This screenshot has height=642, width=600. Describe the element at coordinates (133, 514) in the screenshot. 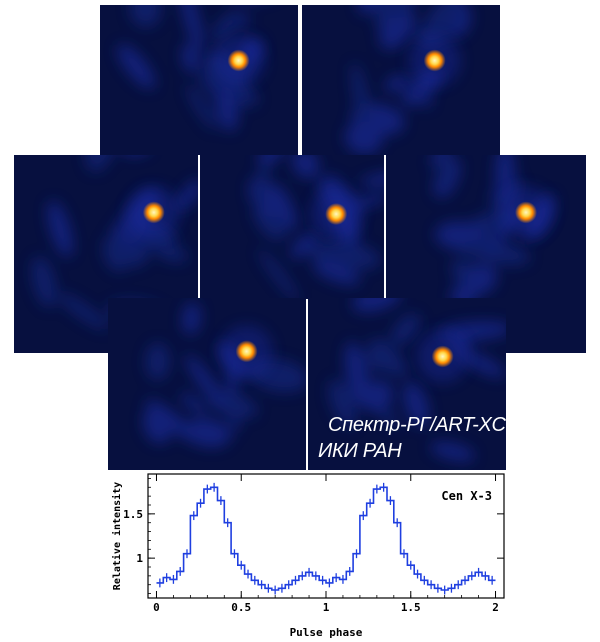

I see `y-tick-label: 1.5` at that location.